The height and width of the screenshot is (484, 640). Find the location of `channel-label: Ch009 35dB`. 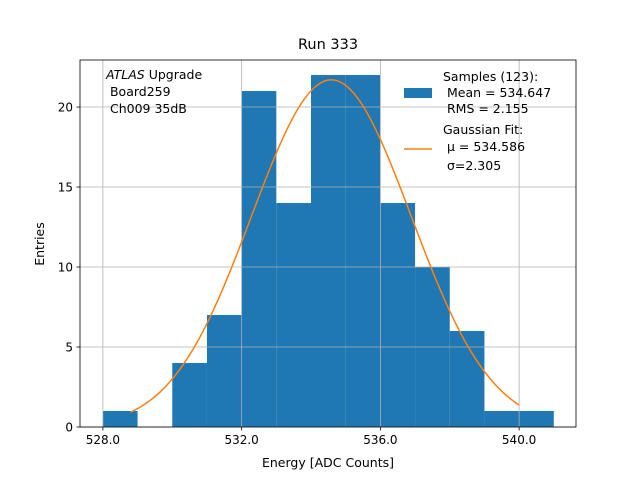

channel-label: Ch009 35dB is located at coordinates (146, 108).